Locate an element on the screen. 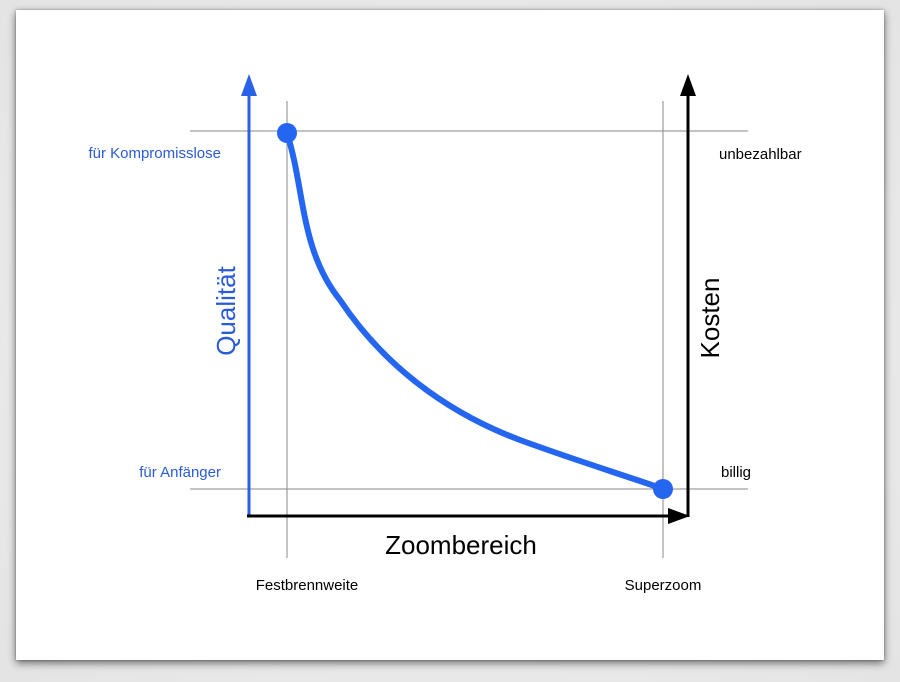  left-top-label: für Kompromisslose is located at coordinates (154, 153).